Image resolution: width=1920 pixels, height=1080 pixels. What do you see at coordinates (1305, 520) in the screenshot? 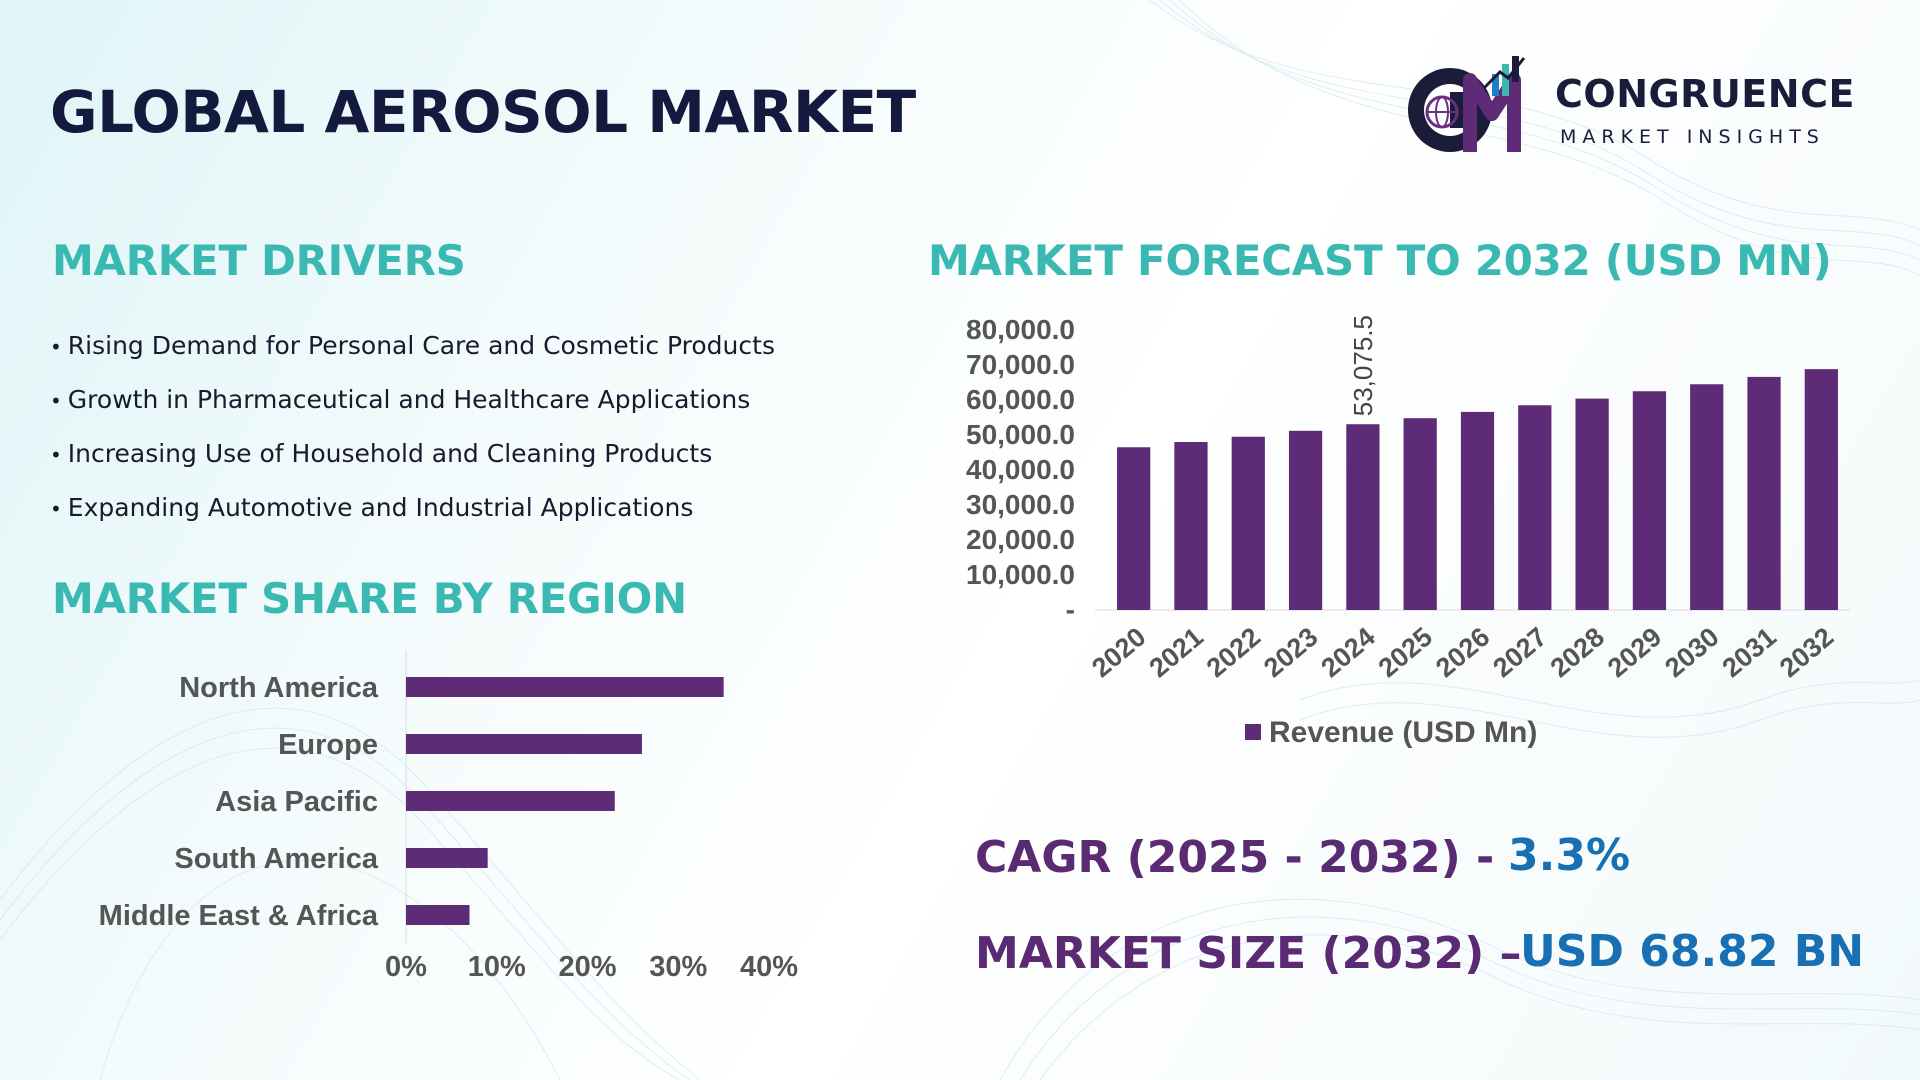
I see `bar-2023` at bounding box center [1305, 520].